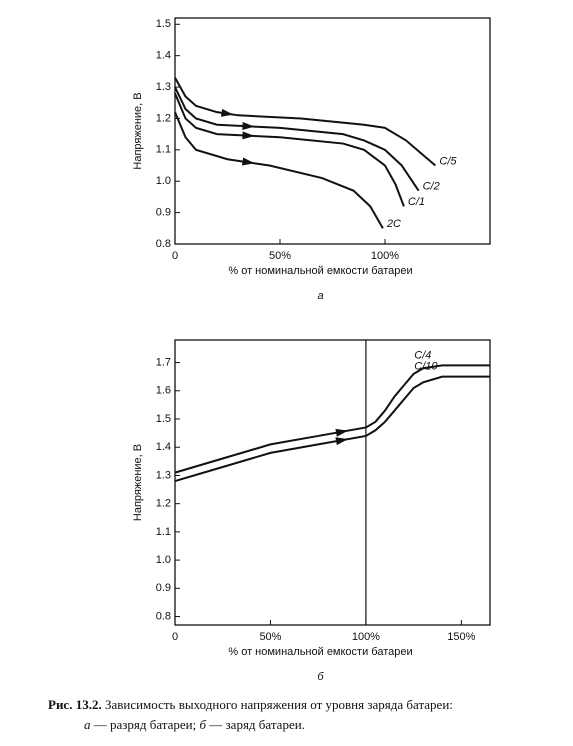 This screenshot has width=573, height=746. I want to click on series-label: 2C, so click(393, 224).